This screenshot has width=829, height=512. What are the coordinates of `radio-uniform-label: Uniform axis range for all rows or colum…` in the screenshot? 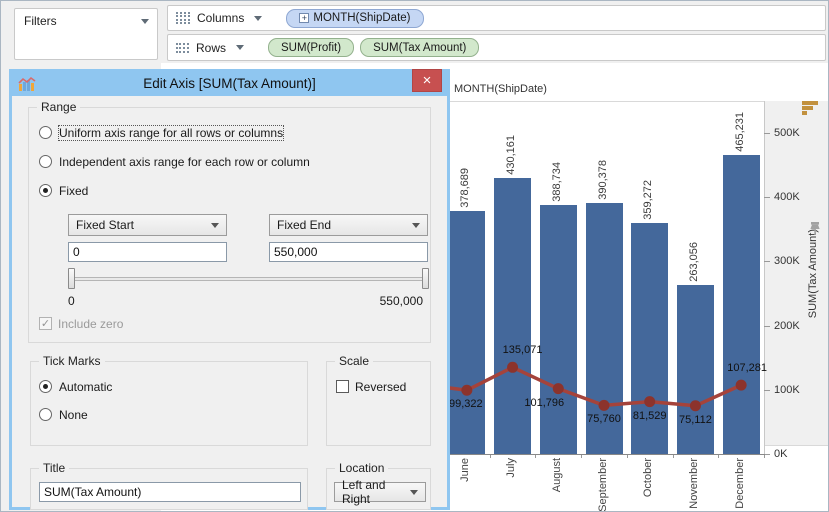 It's located at (171, 133).